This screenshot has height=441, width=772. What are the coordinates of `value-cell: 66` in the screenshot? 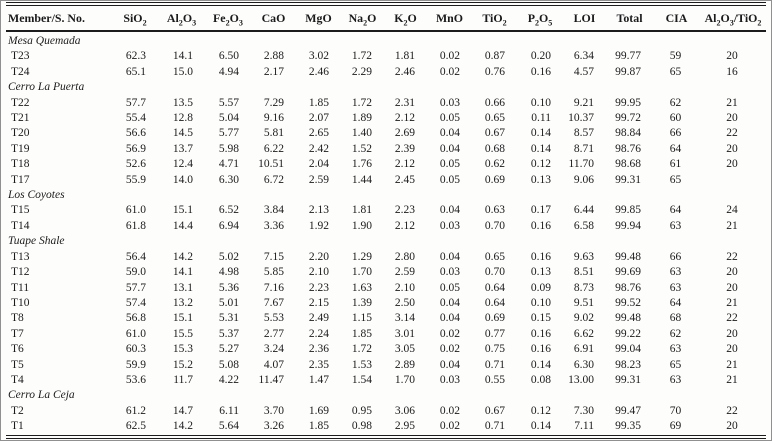 It's located at (675, 256).